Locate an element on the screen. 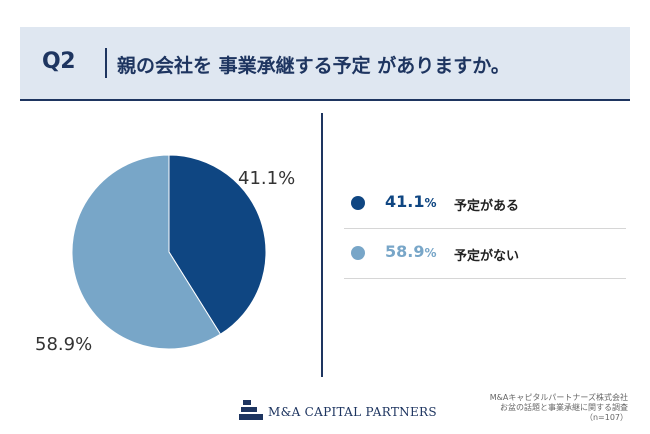 The width and height of the screenshot is (650, 434). company-logo-text: M&A CAPITAL PARTNERS is located at coordinates (352, 412).